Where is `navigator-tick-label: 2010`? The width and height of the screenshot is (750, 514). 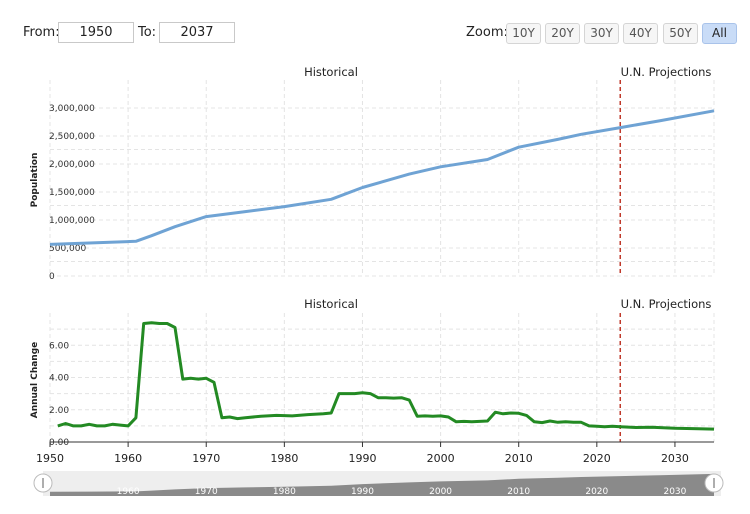 navigator-tick-label: 2010 is located at coordinates (518, 492).